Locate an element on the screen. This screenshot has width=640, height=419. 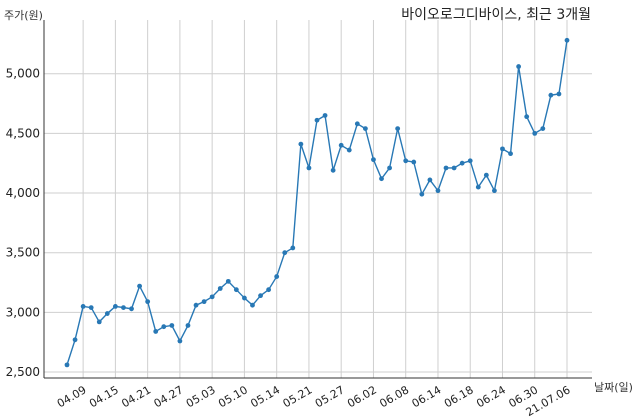
x-tick-label: 04.21 is located at coordinates (136, 396).